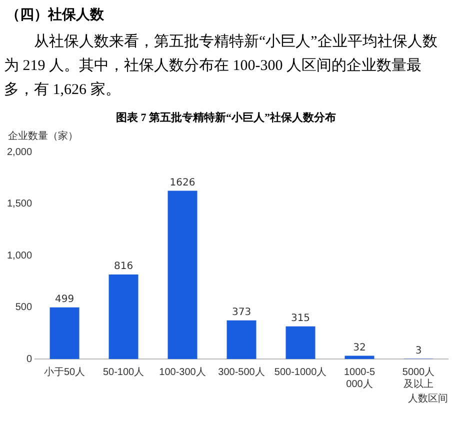  I want to click on data-label: 816, so click(124, 266).